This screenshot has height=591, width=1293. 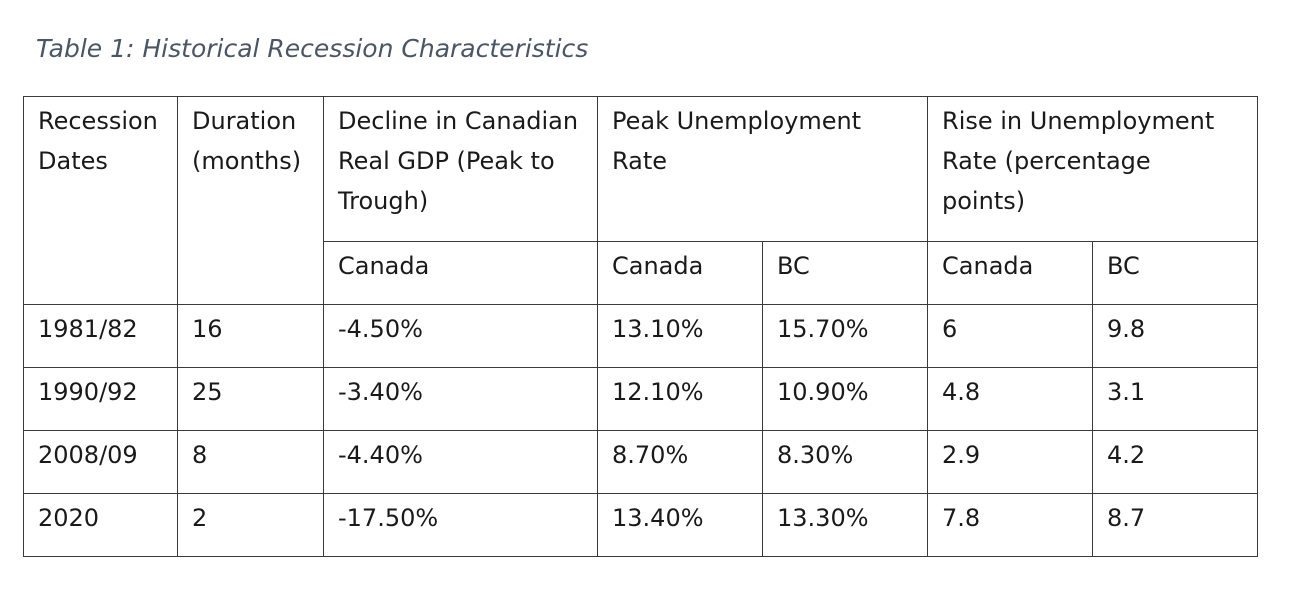 What do you see at coordinates (1010, 336) in the screenshot?
I see `cell-rise-canada: 6` at bounding box center [1010, 336].